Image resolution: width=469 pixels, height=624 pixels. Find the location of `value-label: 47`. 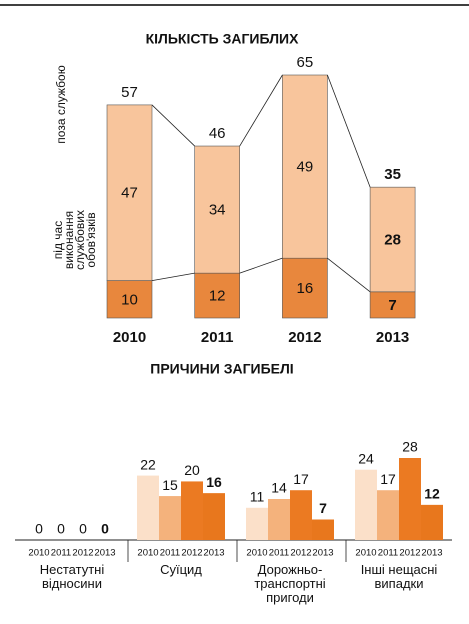

value-label: 47 is located at coordinates (129, 193).